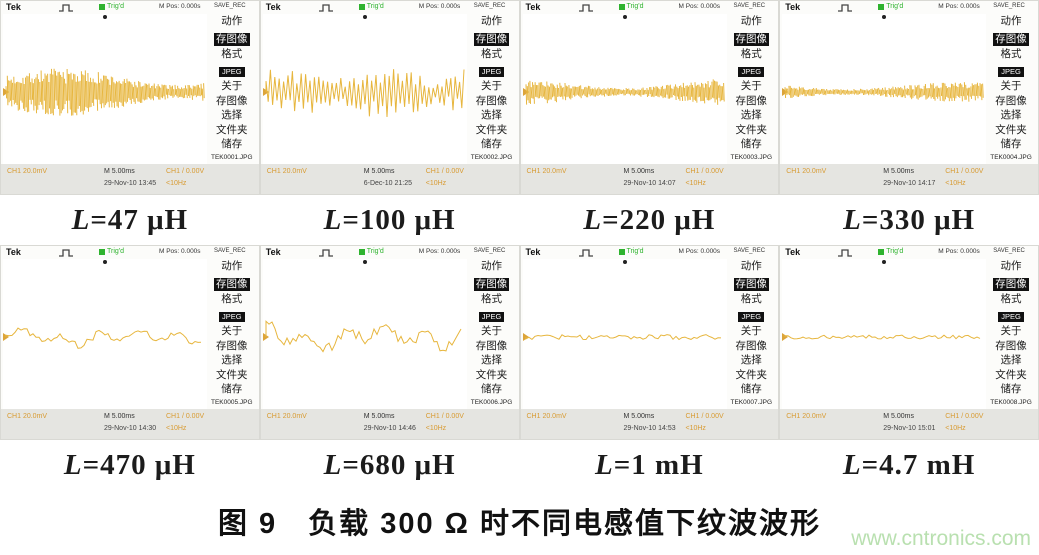  I want to click on timebase-readout: M 5.00ms, so click(379, 416).